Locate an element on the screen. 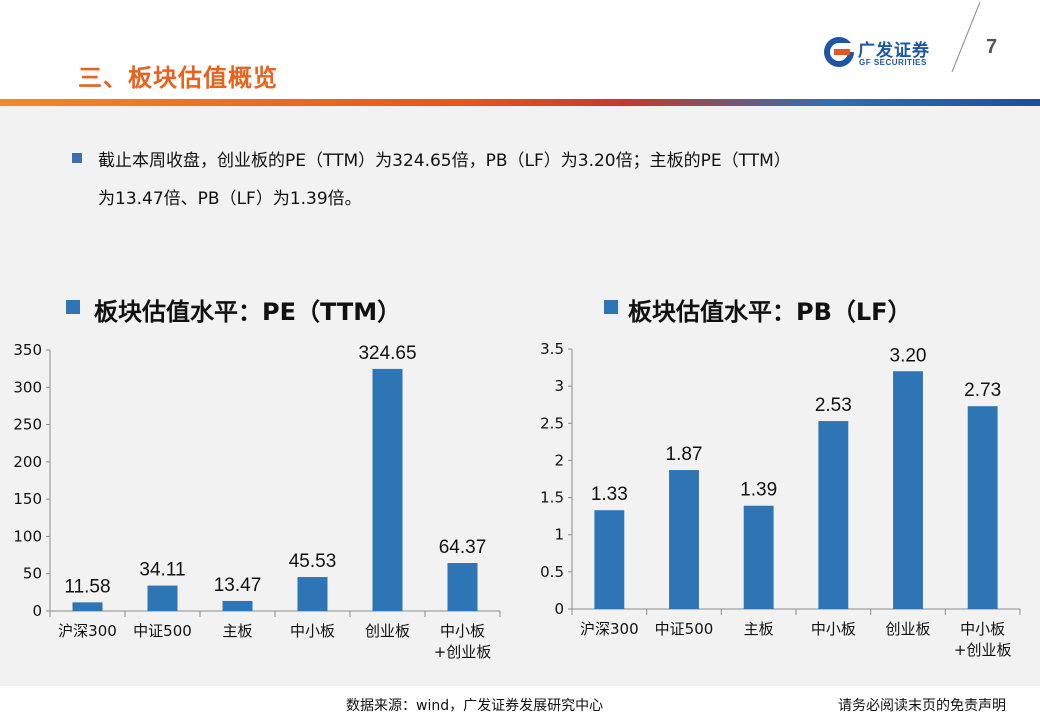 This screenshot has height=720, width=1040. pe-category-label: 主板 is located at coordinates (237, 631).